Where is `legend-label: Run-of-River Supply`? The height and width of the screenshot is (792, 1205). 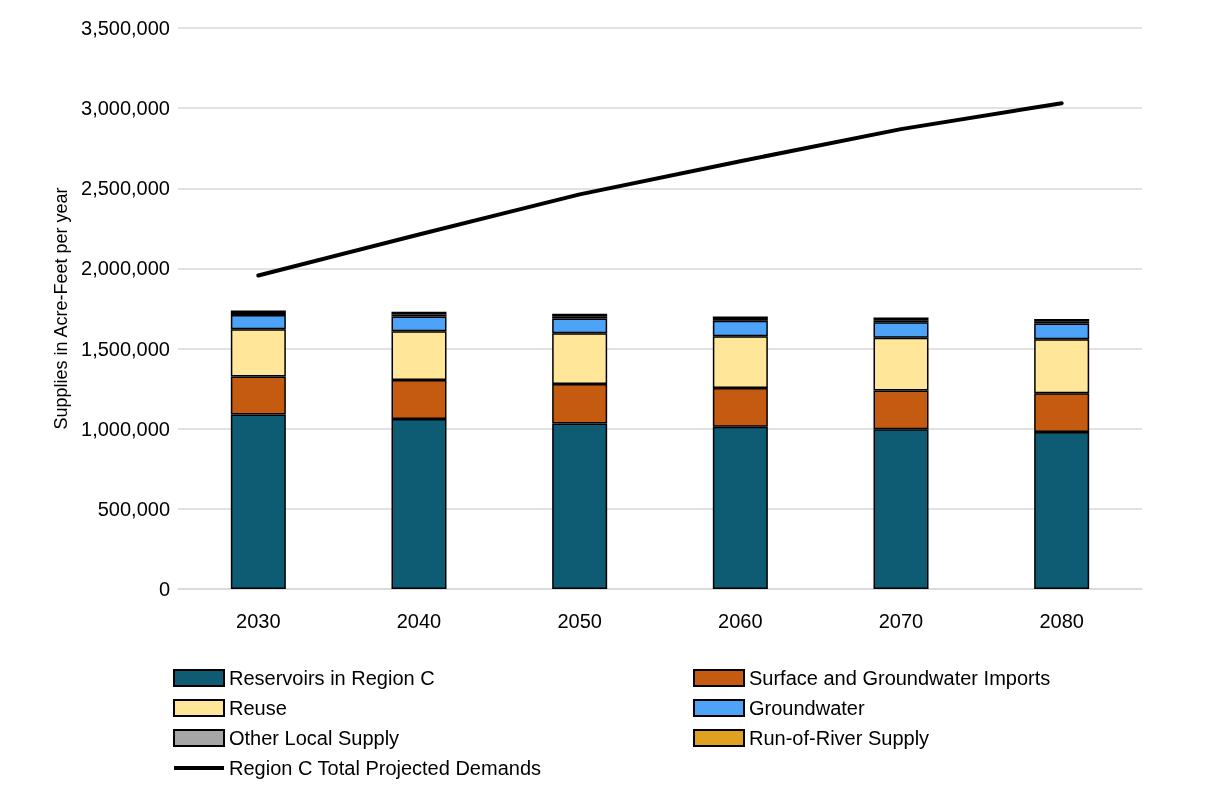 legend-label: Run-of-River Supply is located at coordinates (839, 738).